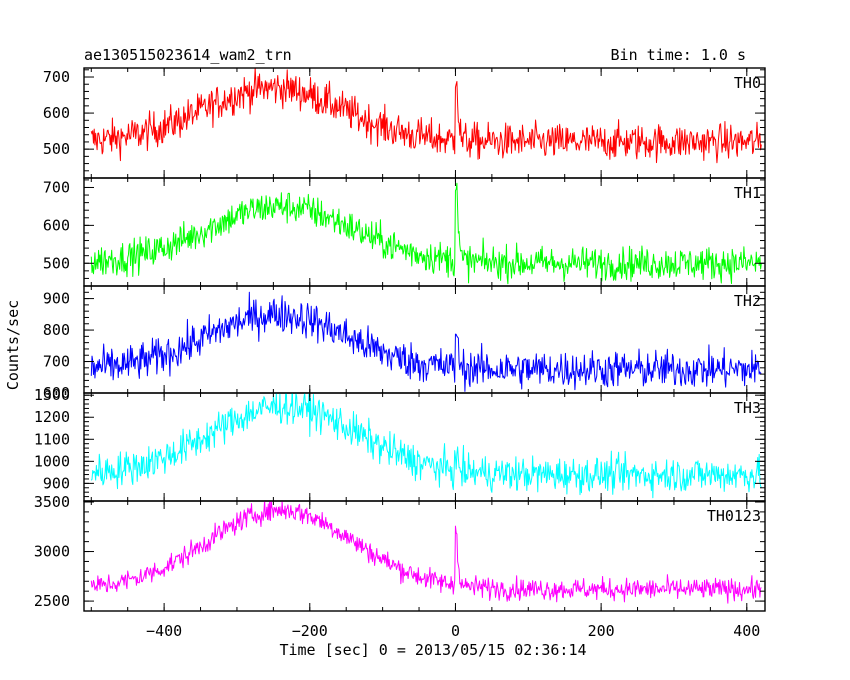 This screenshot has width=850, height=680. What do you see at coordinates (52, 461) in the screenshot?
I see `y-tick-label: 1000` at bounding box center [52, 461].